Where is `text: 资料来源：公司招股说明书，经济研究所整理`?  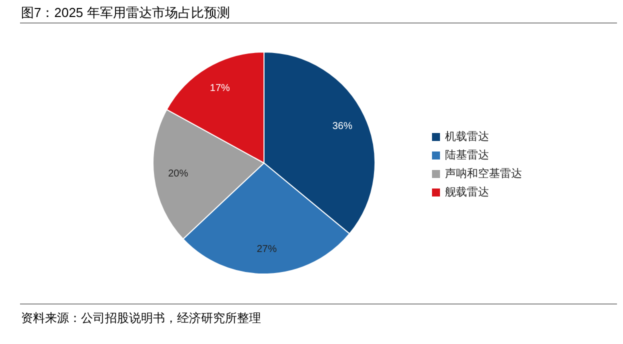 text: 资料来源：公司招股说明书，经济研究所整理 is located at coordinates (141, 318).